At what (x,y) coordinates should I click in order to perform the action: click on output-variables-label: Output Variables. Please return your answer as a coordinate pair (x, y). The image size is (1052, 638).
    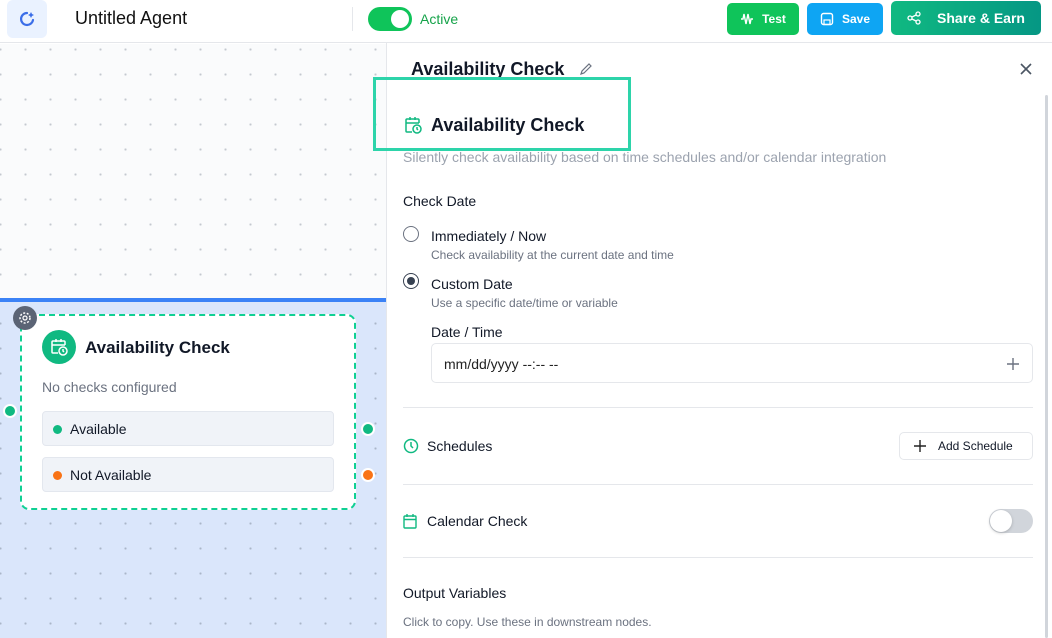
    Looking at the image, I should click on (455, 593).